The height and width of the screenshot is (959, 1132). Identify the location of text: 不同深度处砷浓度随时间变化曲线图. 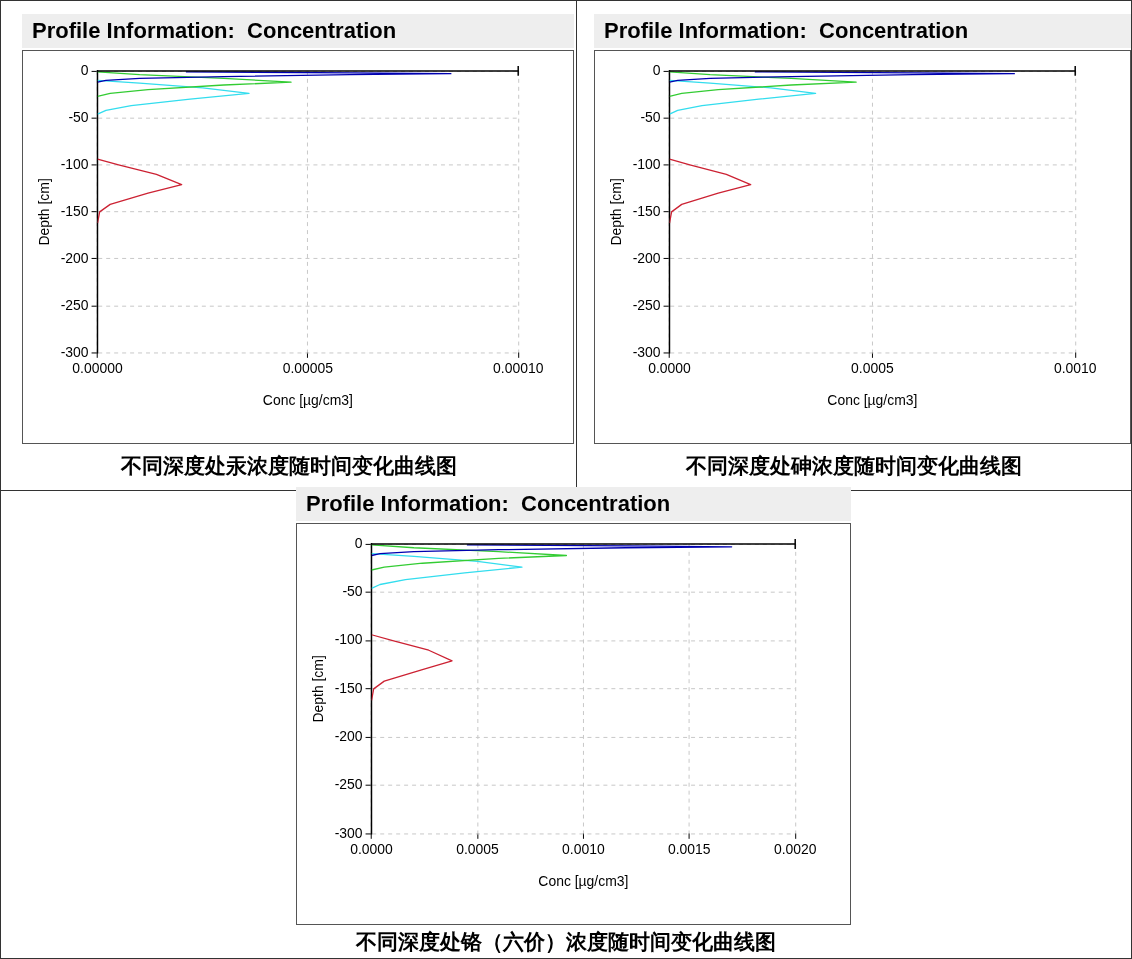
(854, 466).